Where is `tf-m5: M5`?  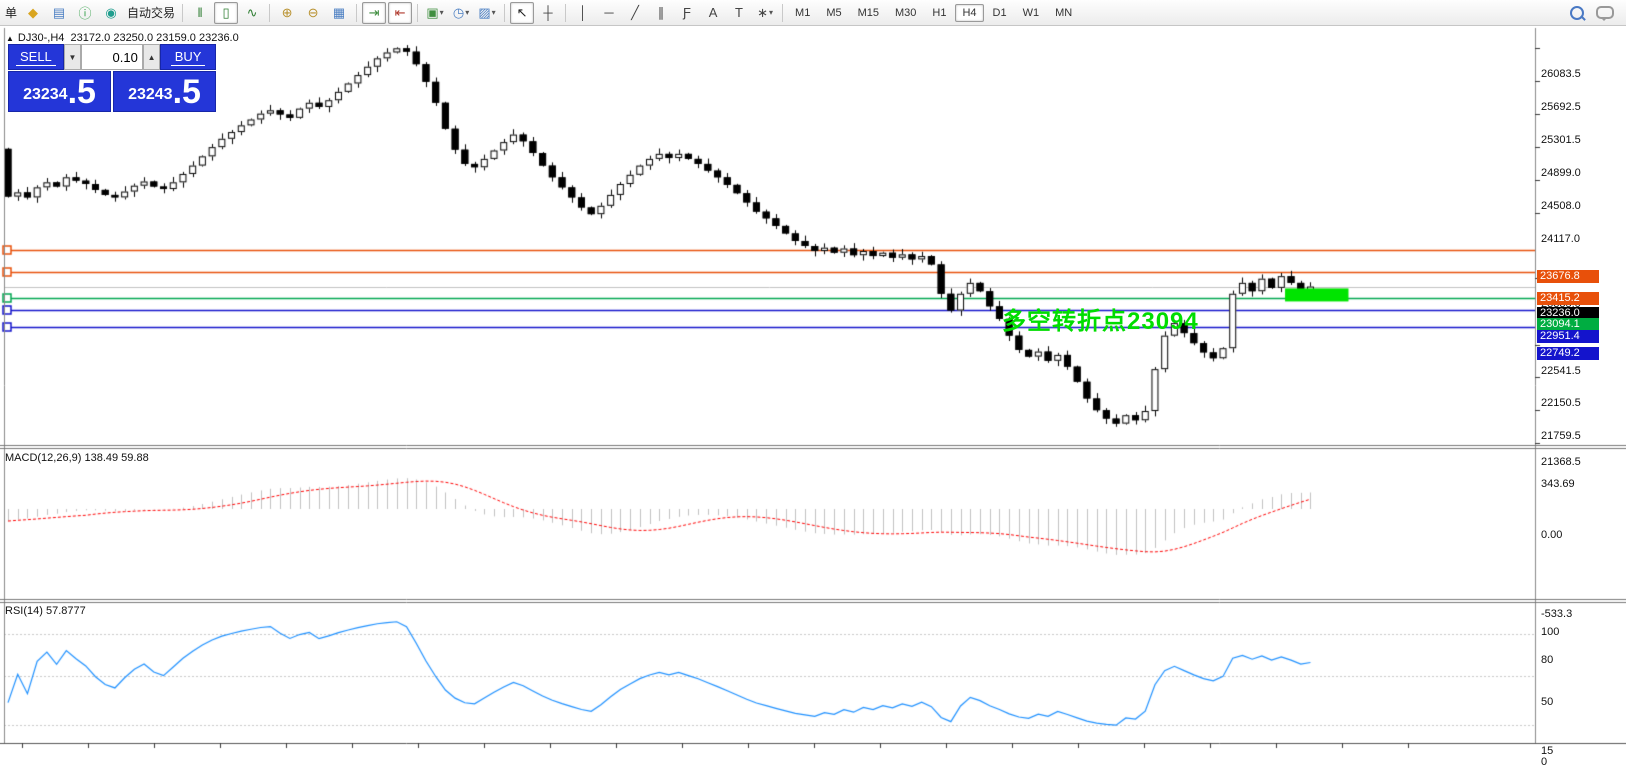
tf-m5: M5 is located at coordinates (834, 12).